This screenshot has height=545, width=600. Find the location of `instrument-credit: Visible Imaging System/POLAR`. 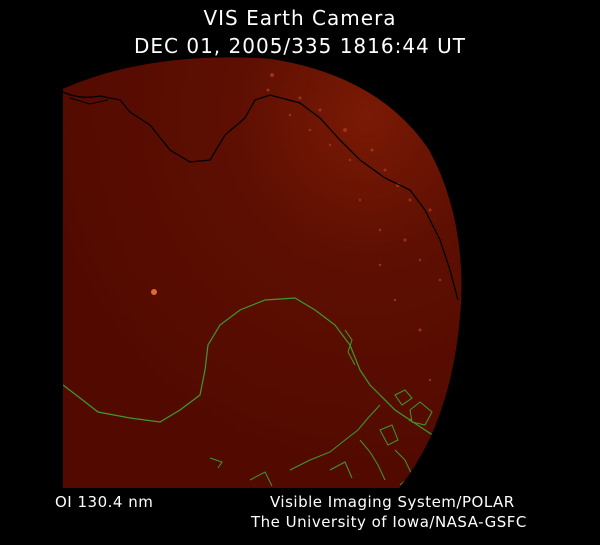

instrument-credit: Visible Imaging System/POLAR is located at coordinates (392, 502).